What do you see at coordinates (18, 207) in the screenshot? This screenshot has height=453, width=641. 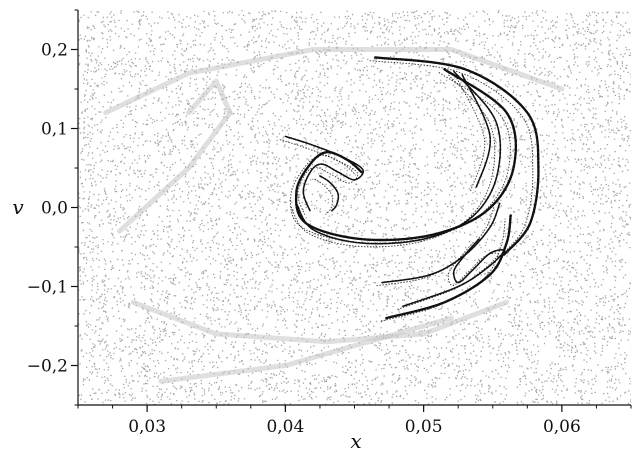 I see `y-axis-title: v` at bounding box center [18, 207].